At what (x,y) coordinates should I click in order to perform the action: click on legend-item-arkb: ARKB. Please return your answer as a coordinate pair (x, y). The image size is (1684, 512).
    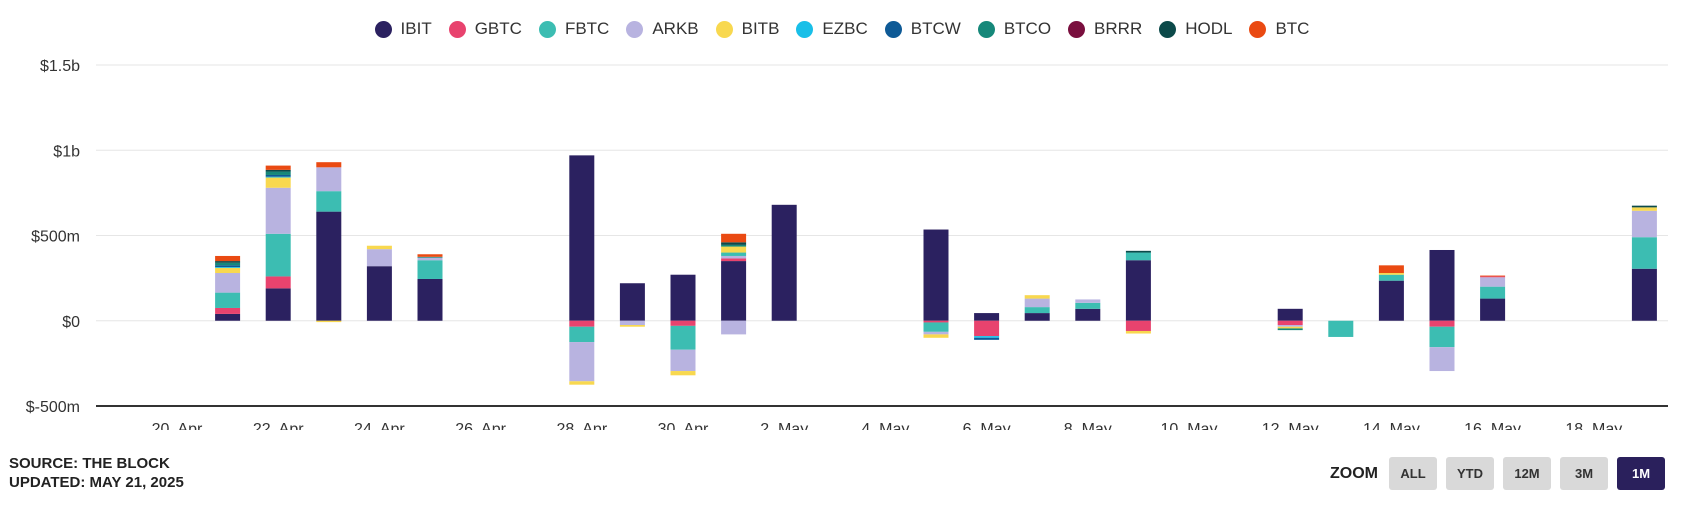
    Looking at the image, I should click on (662, 29).